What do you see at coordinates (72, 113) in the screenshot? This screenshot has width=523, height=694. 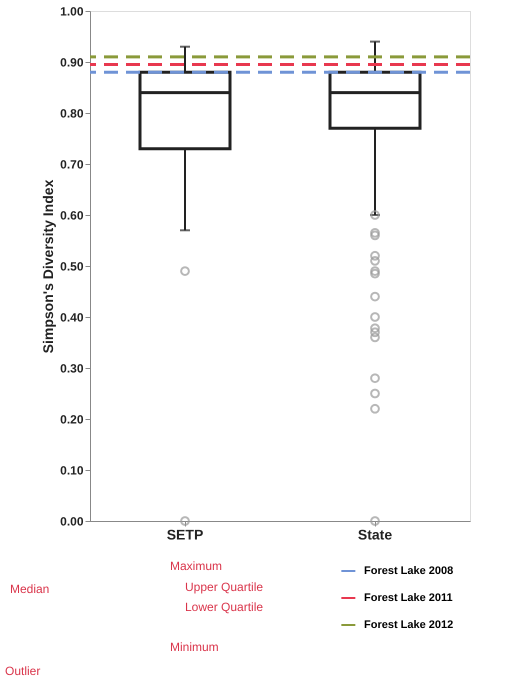 I see `y-tick-label: 0.80` at bounding box center [72, 113].